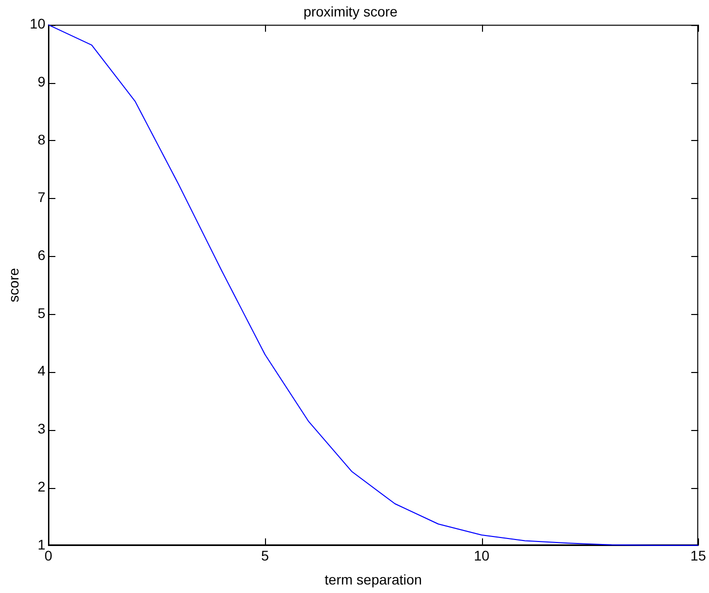  What do you see at coordinates (42, 197) in the screenshot?
I see `y-tick-label: 7` at bounding box center [42, 197].